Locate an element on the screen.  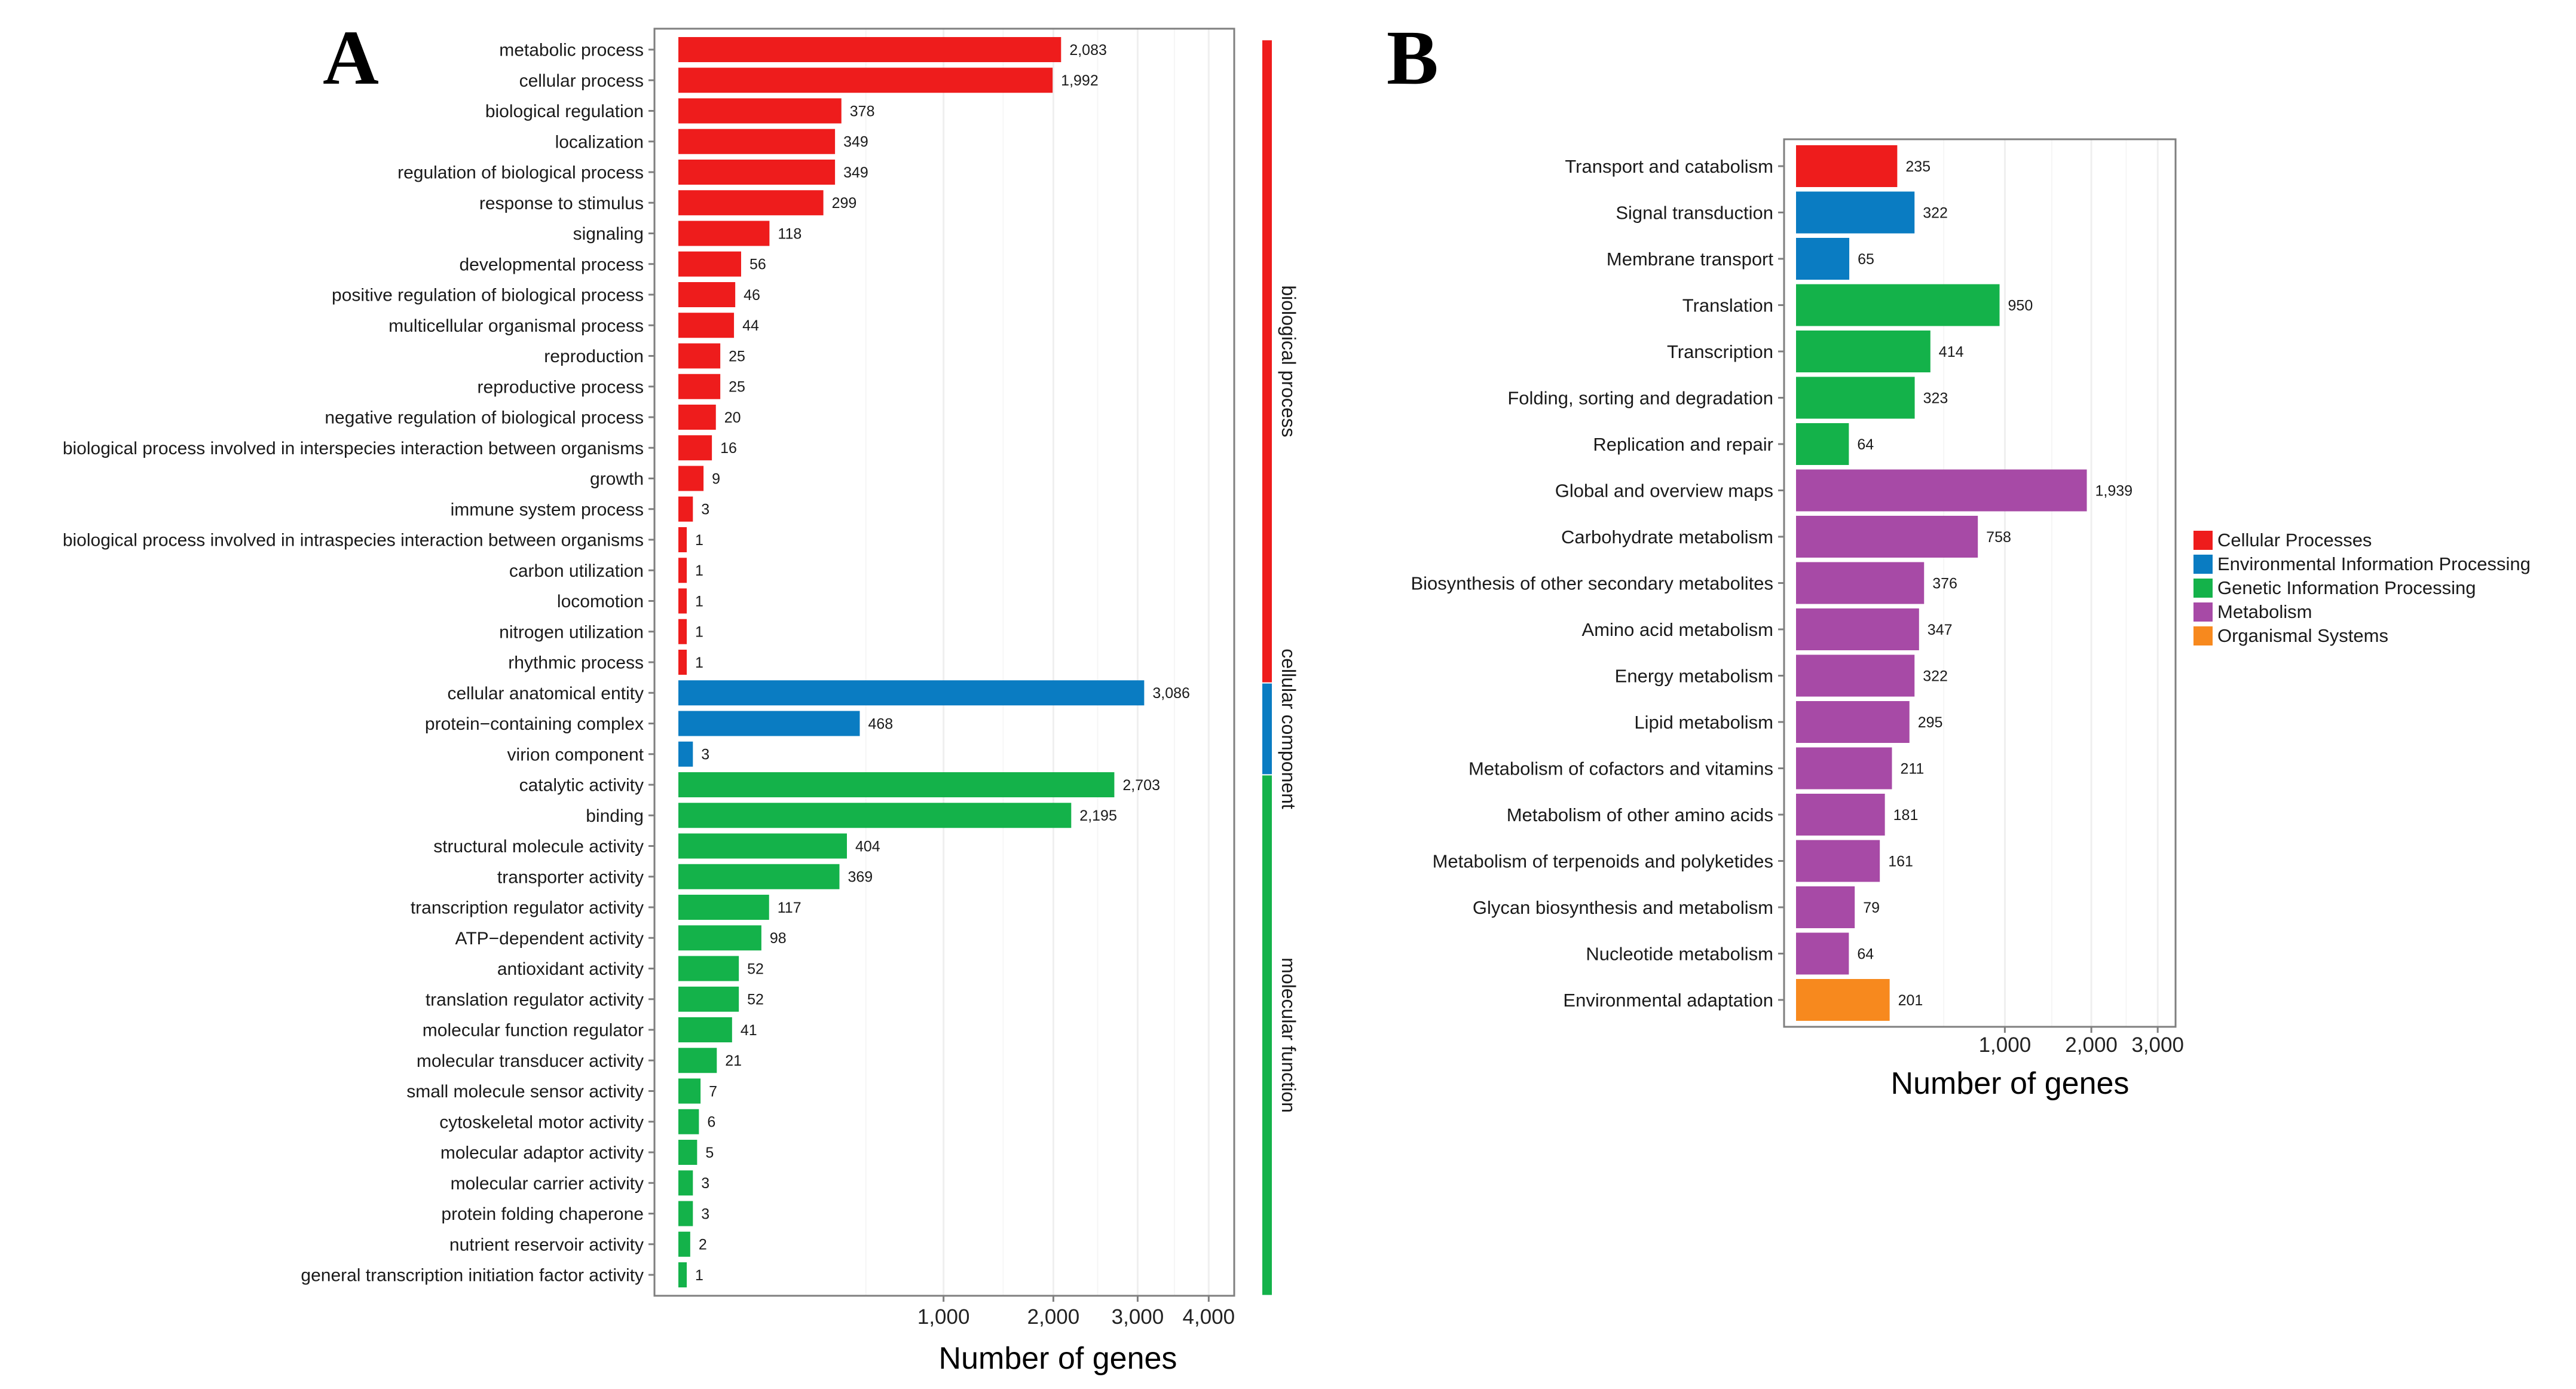
value-label: 3 is located at coordinates (705, 1214).